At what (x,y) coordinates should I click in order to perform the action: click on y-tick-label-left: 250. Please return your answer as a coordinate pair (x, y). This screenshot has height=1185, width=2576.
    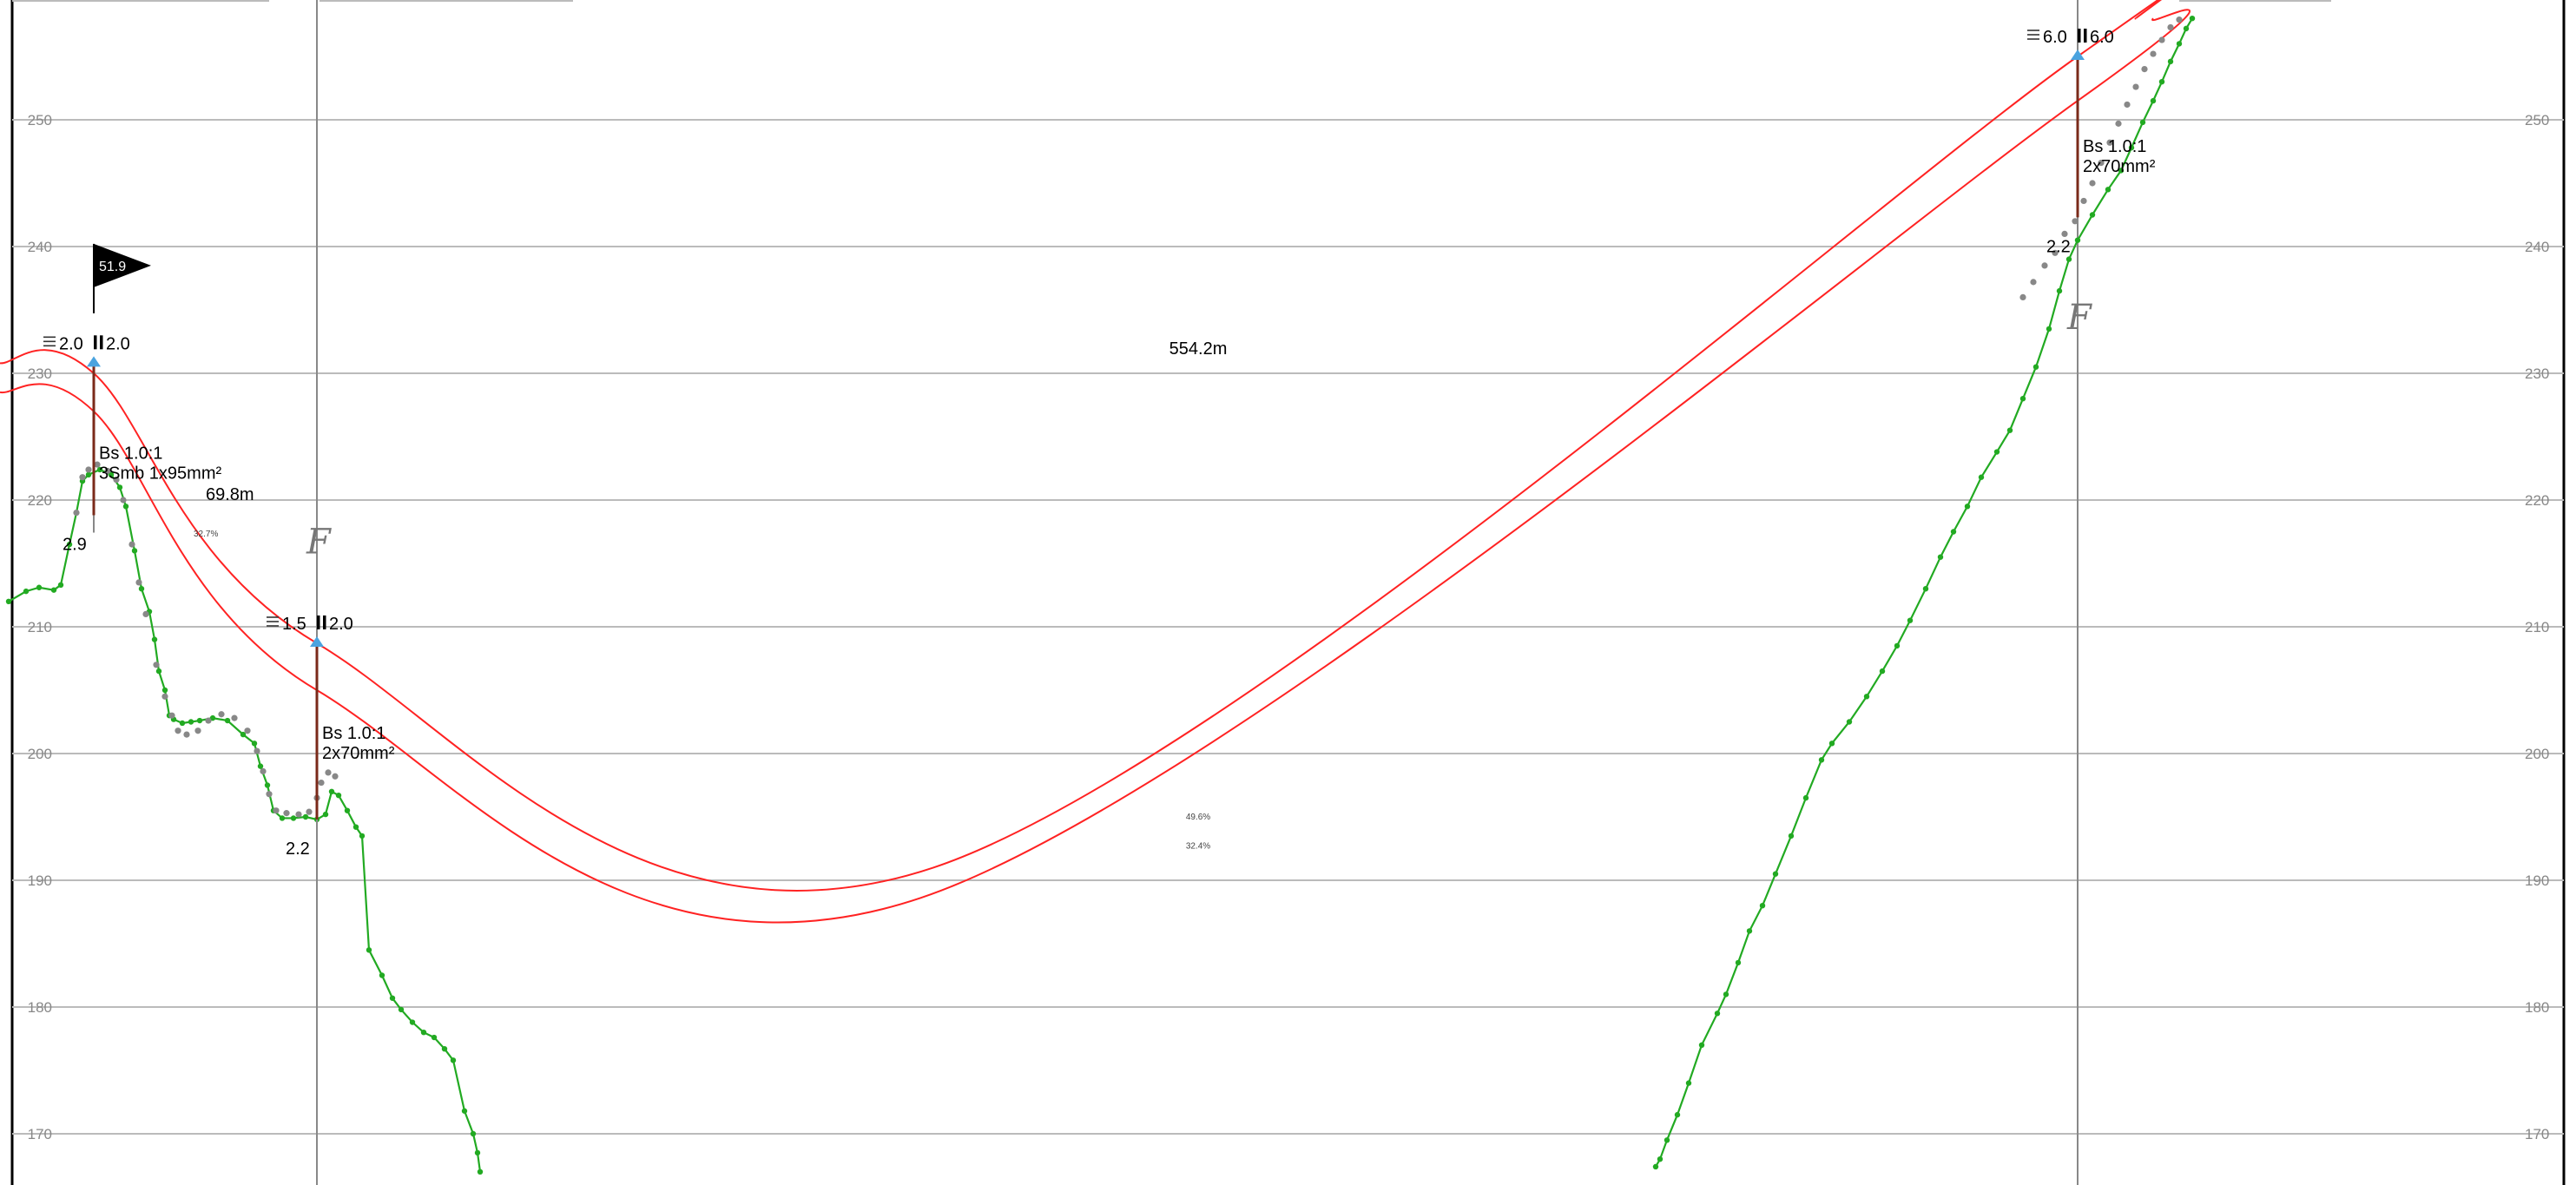
    Looking at the image, I should click on (40, 120).